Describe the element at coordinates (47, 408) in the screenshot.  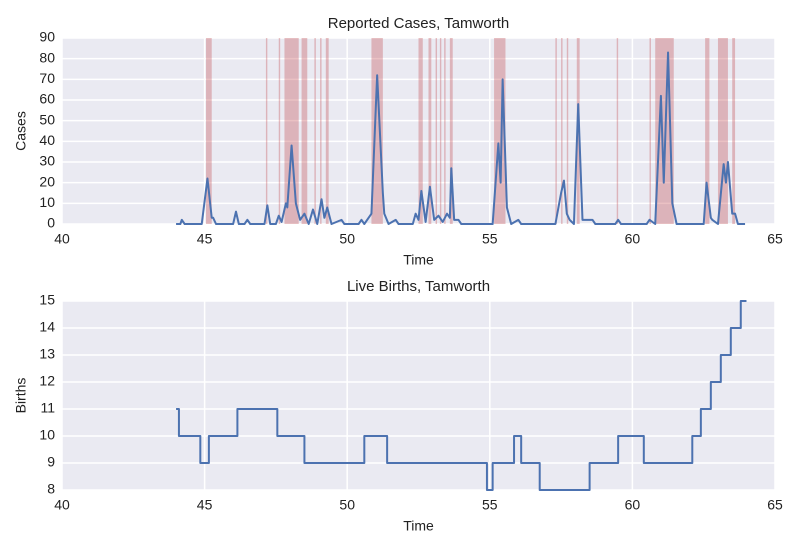
I see `y-tick-label: 11` at that location.